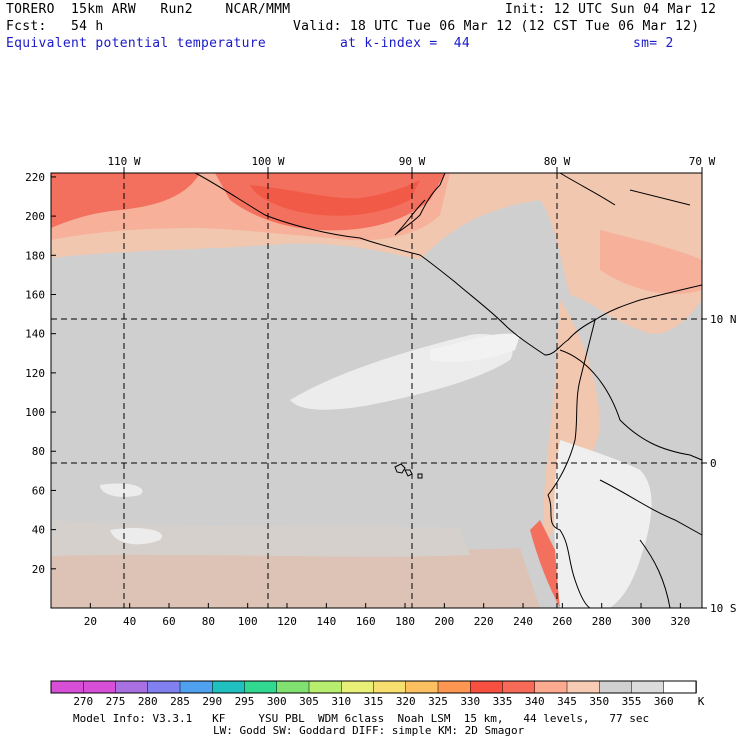 The height and width of the screenshot is (740, 740). I want to click on coastline-caribbean, so click(625, 189).